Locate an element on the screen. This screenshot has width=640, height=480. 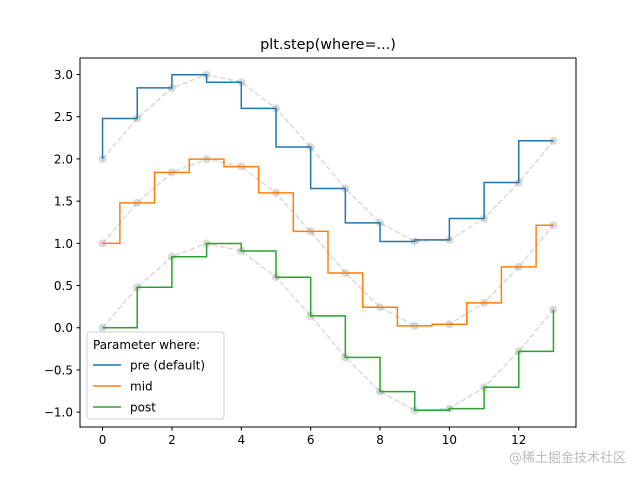
y-tick-label: 1.0 is located at coordinates (63, 244).